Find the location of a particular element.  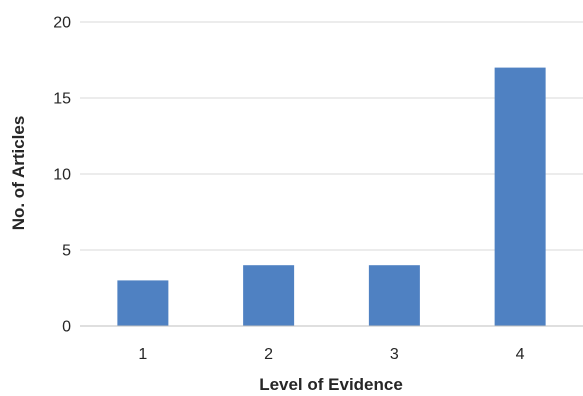

x-tick-label: 1 is located at coordinates (142, 354).